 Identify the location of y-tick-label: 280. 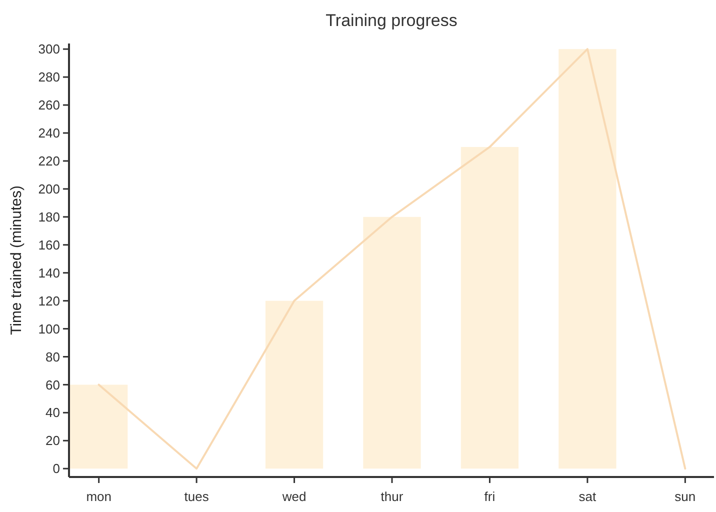
(49, 77).